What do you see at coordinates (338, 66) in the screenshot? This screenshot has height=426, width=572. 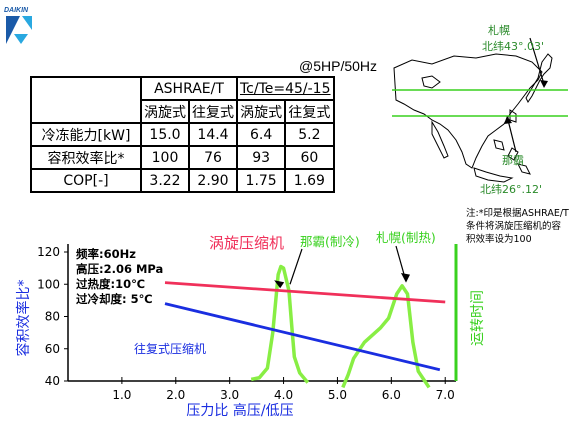 I see `condition-note: @5HP/50Hz` at bounding box center [338, 66].